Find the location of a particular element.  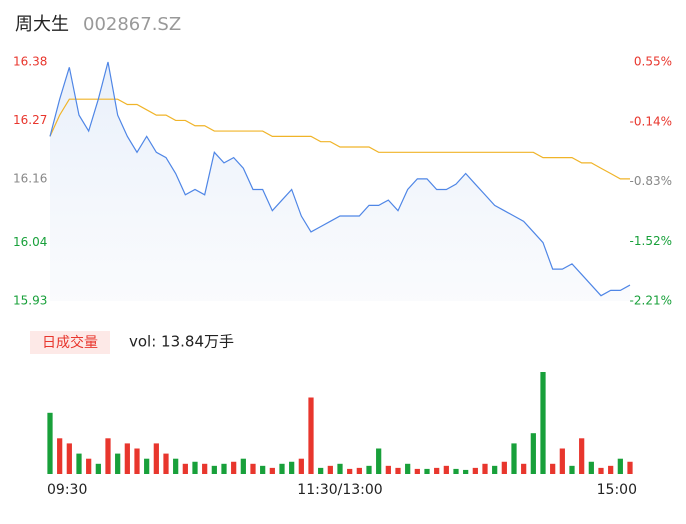

y-tick-label: 15.93 is located at coordinates (30, 301).